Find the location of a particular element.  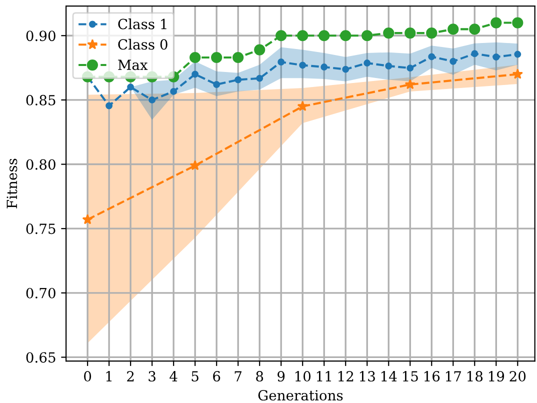

x-tick-label: 13 is located at coordinates (367, 376).